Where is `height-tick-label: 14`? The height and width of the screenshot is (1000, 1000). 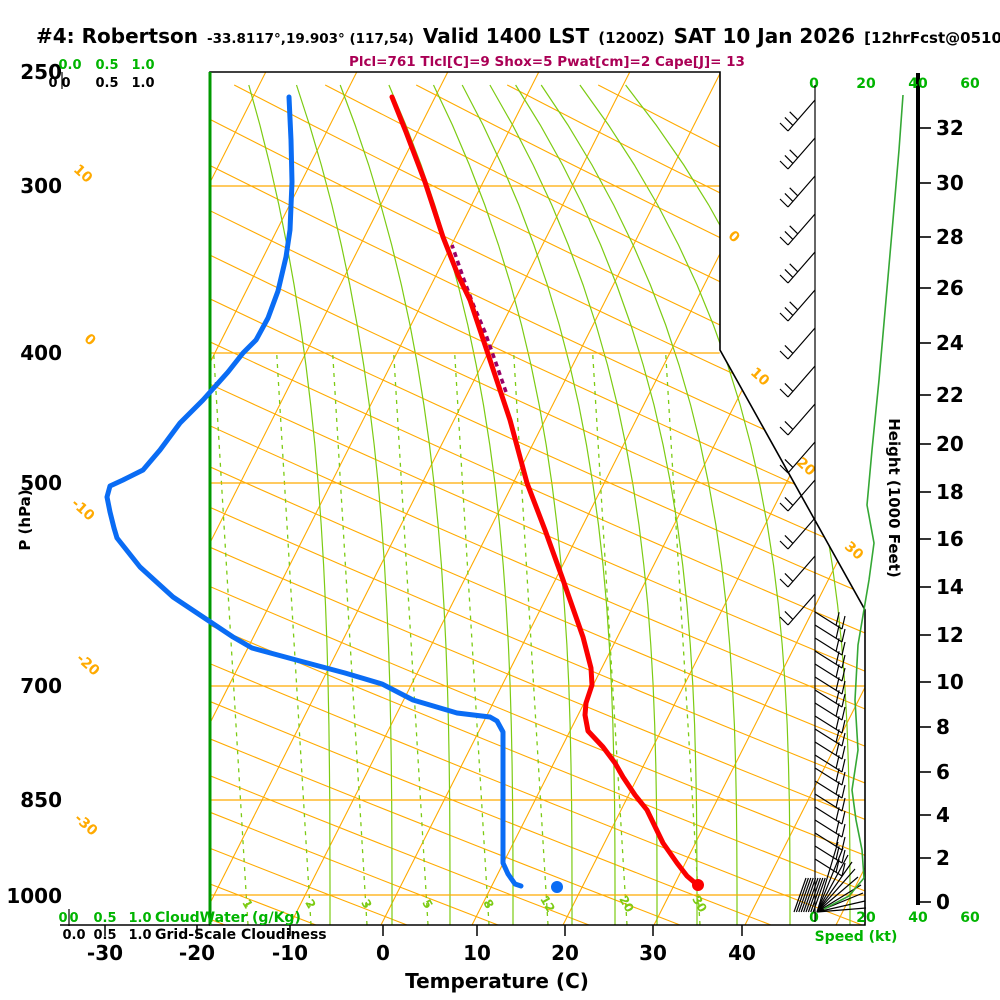
height-tick-label: 14 is located at coordinates (950, 587).